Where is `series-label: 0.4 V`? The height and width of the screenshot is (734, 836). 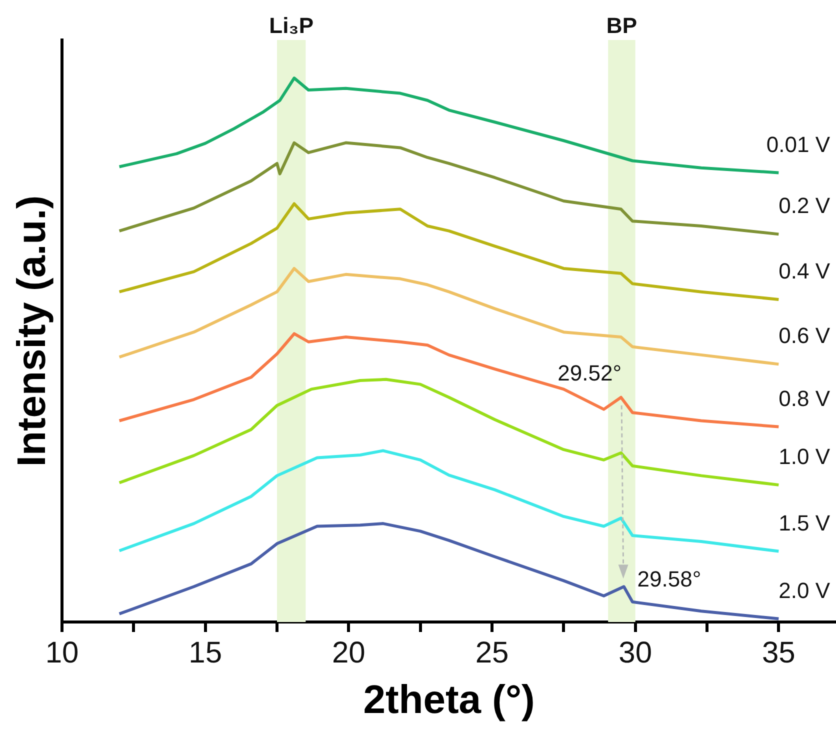 series-label: 0.4 V is located at coordinates (804, 271).